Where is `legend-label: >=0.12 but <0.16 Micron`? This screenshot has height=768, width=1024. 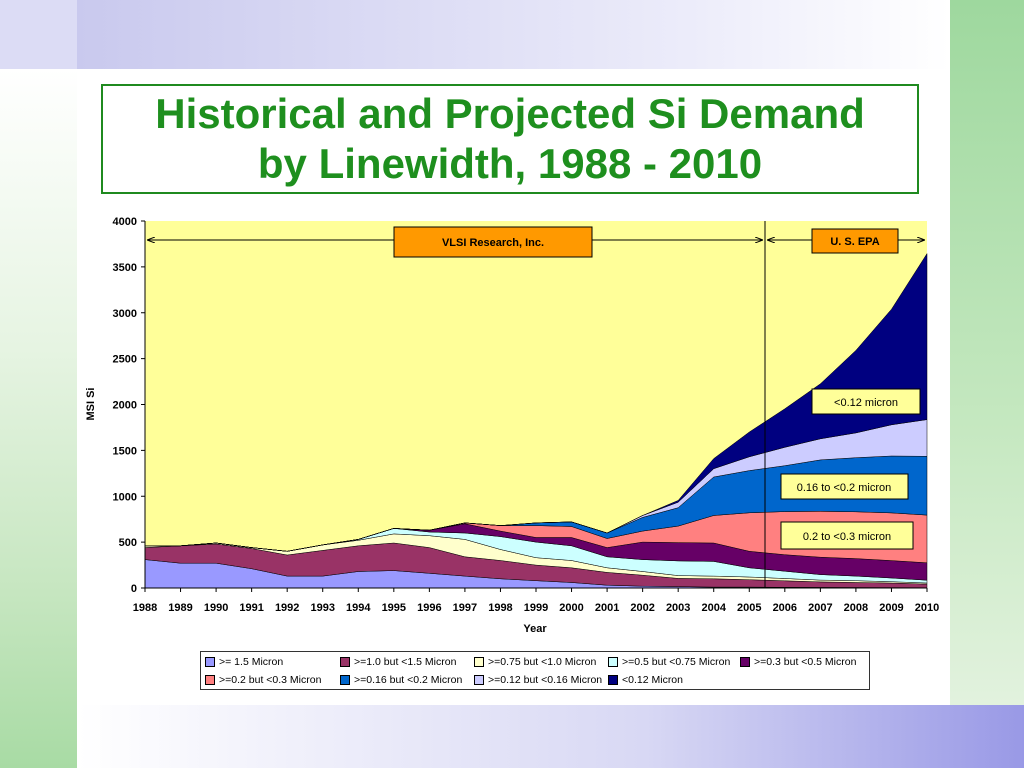 legend-label: >=0.12 but <0.16 Micron is located at coordinates (545, 680).